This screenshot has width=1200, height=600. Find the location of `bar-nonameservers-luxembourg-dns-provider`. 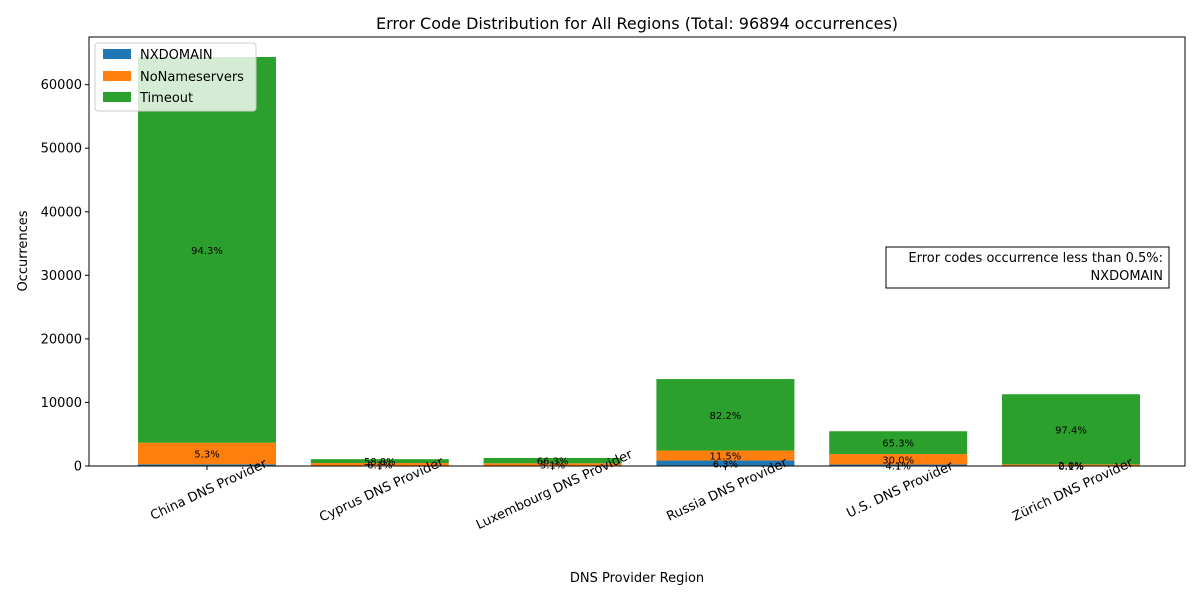

bar-nonameservers-luxembourg-dns-provider is located at coordinates (552, 464).